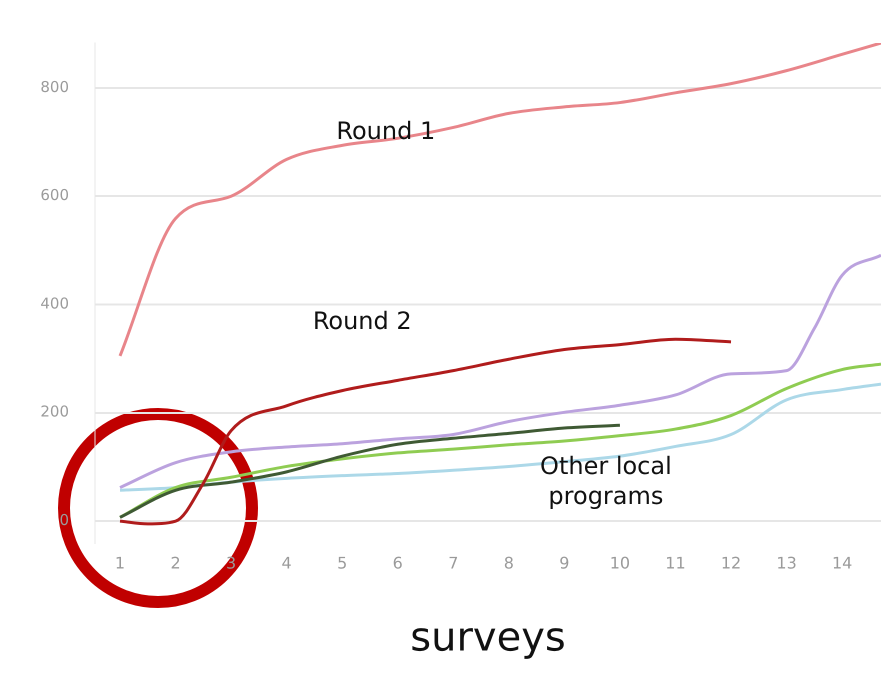 The width and height of the screenshot is (881, 677). What do you see at coordinates (362, 321) in the screenshot?
I see `annotation: Round 2` at bounding box center [362, 321].